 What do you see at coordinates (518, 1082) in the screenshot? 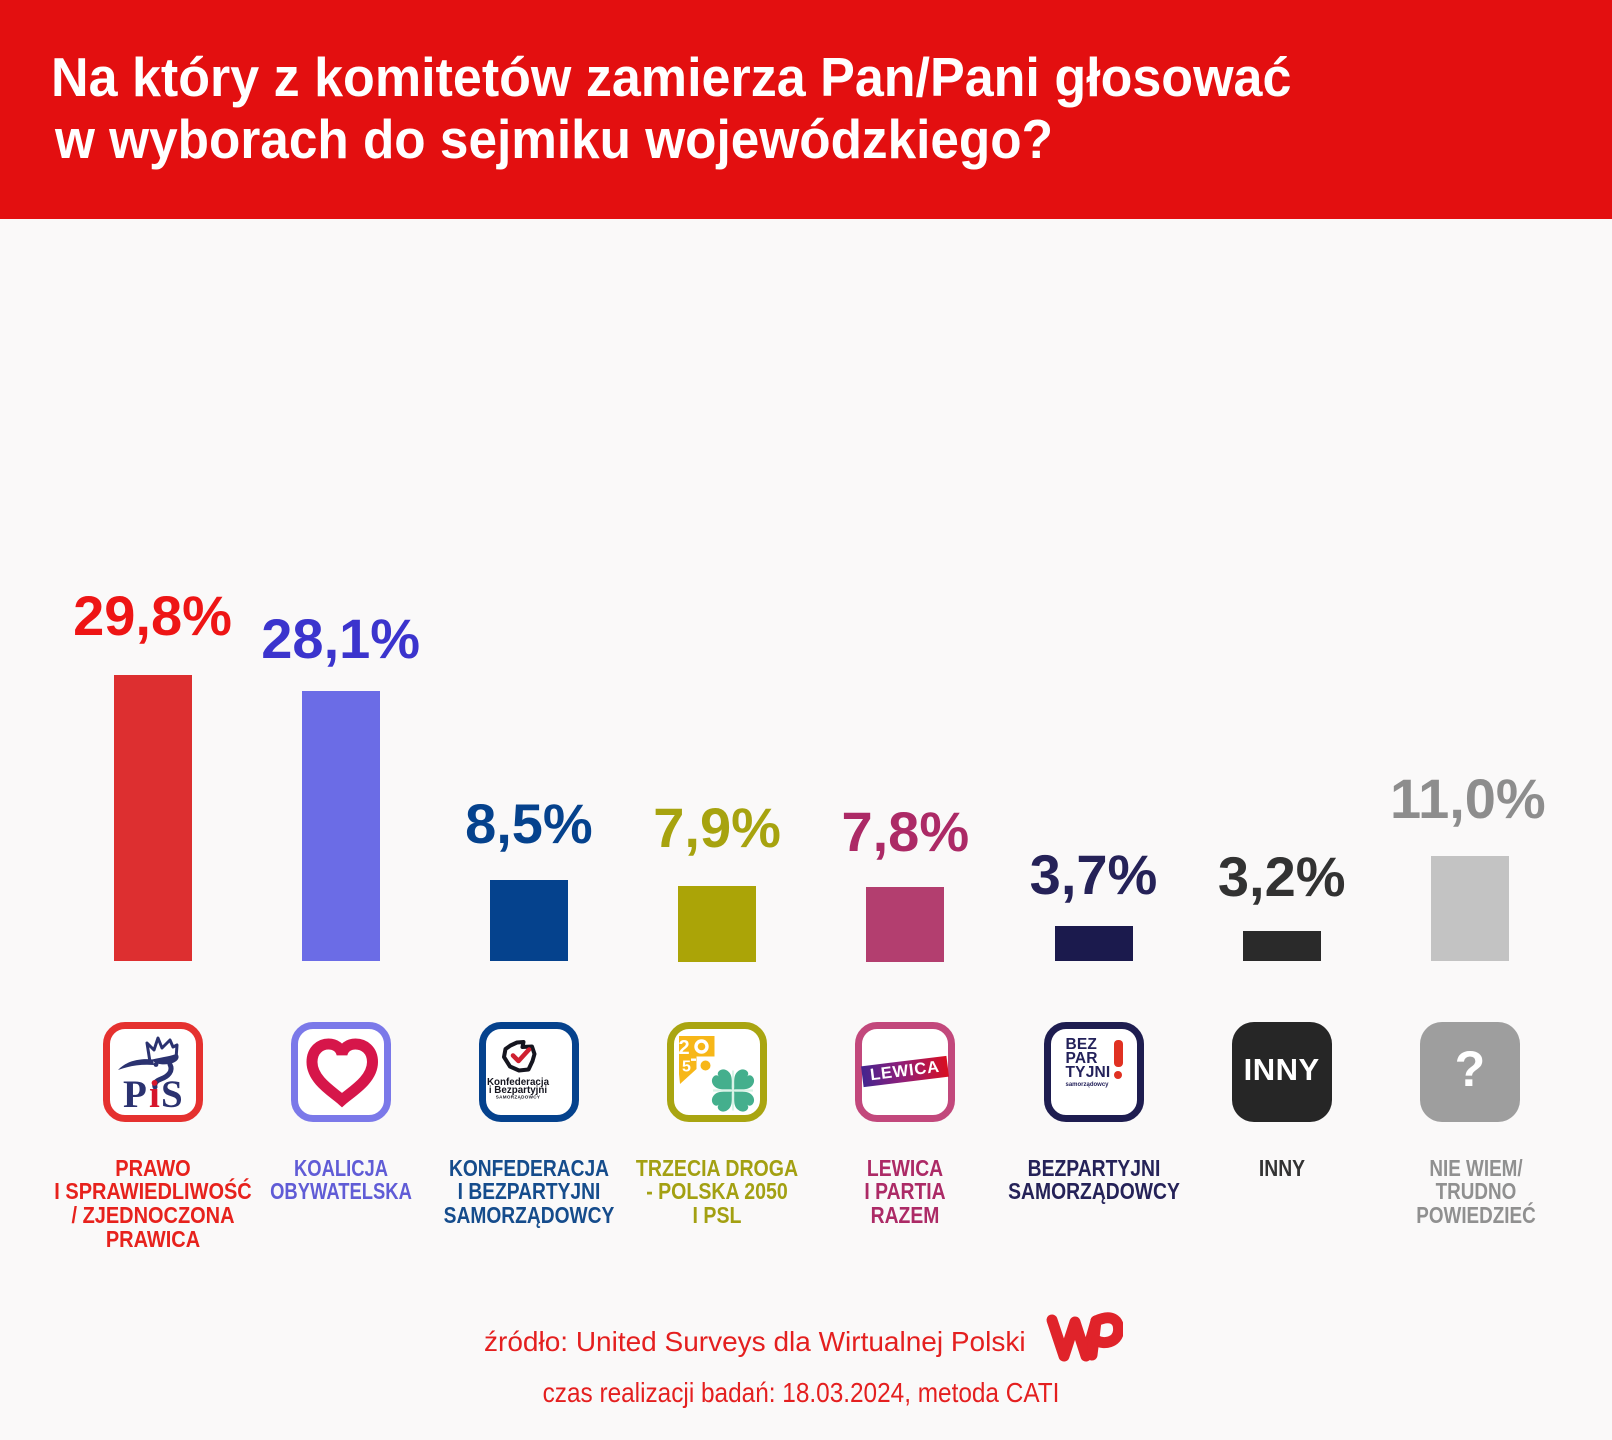
I see `svg-text: Konfederacja` at bounding box center [518, 1082].